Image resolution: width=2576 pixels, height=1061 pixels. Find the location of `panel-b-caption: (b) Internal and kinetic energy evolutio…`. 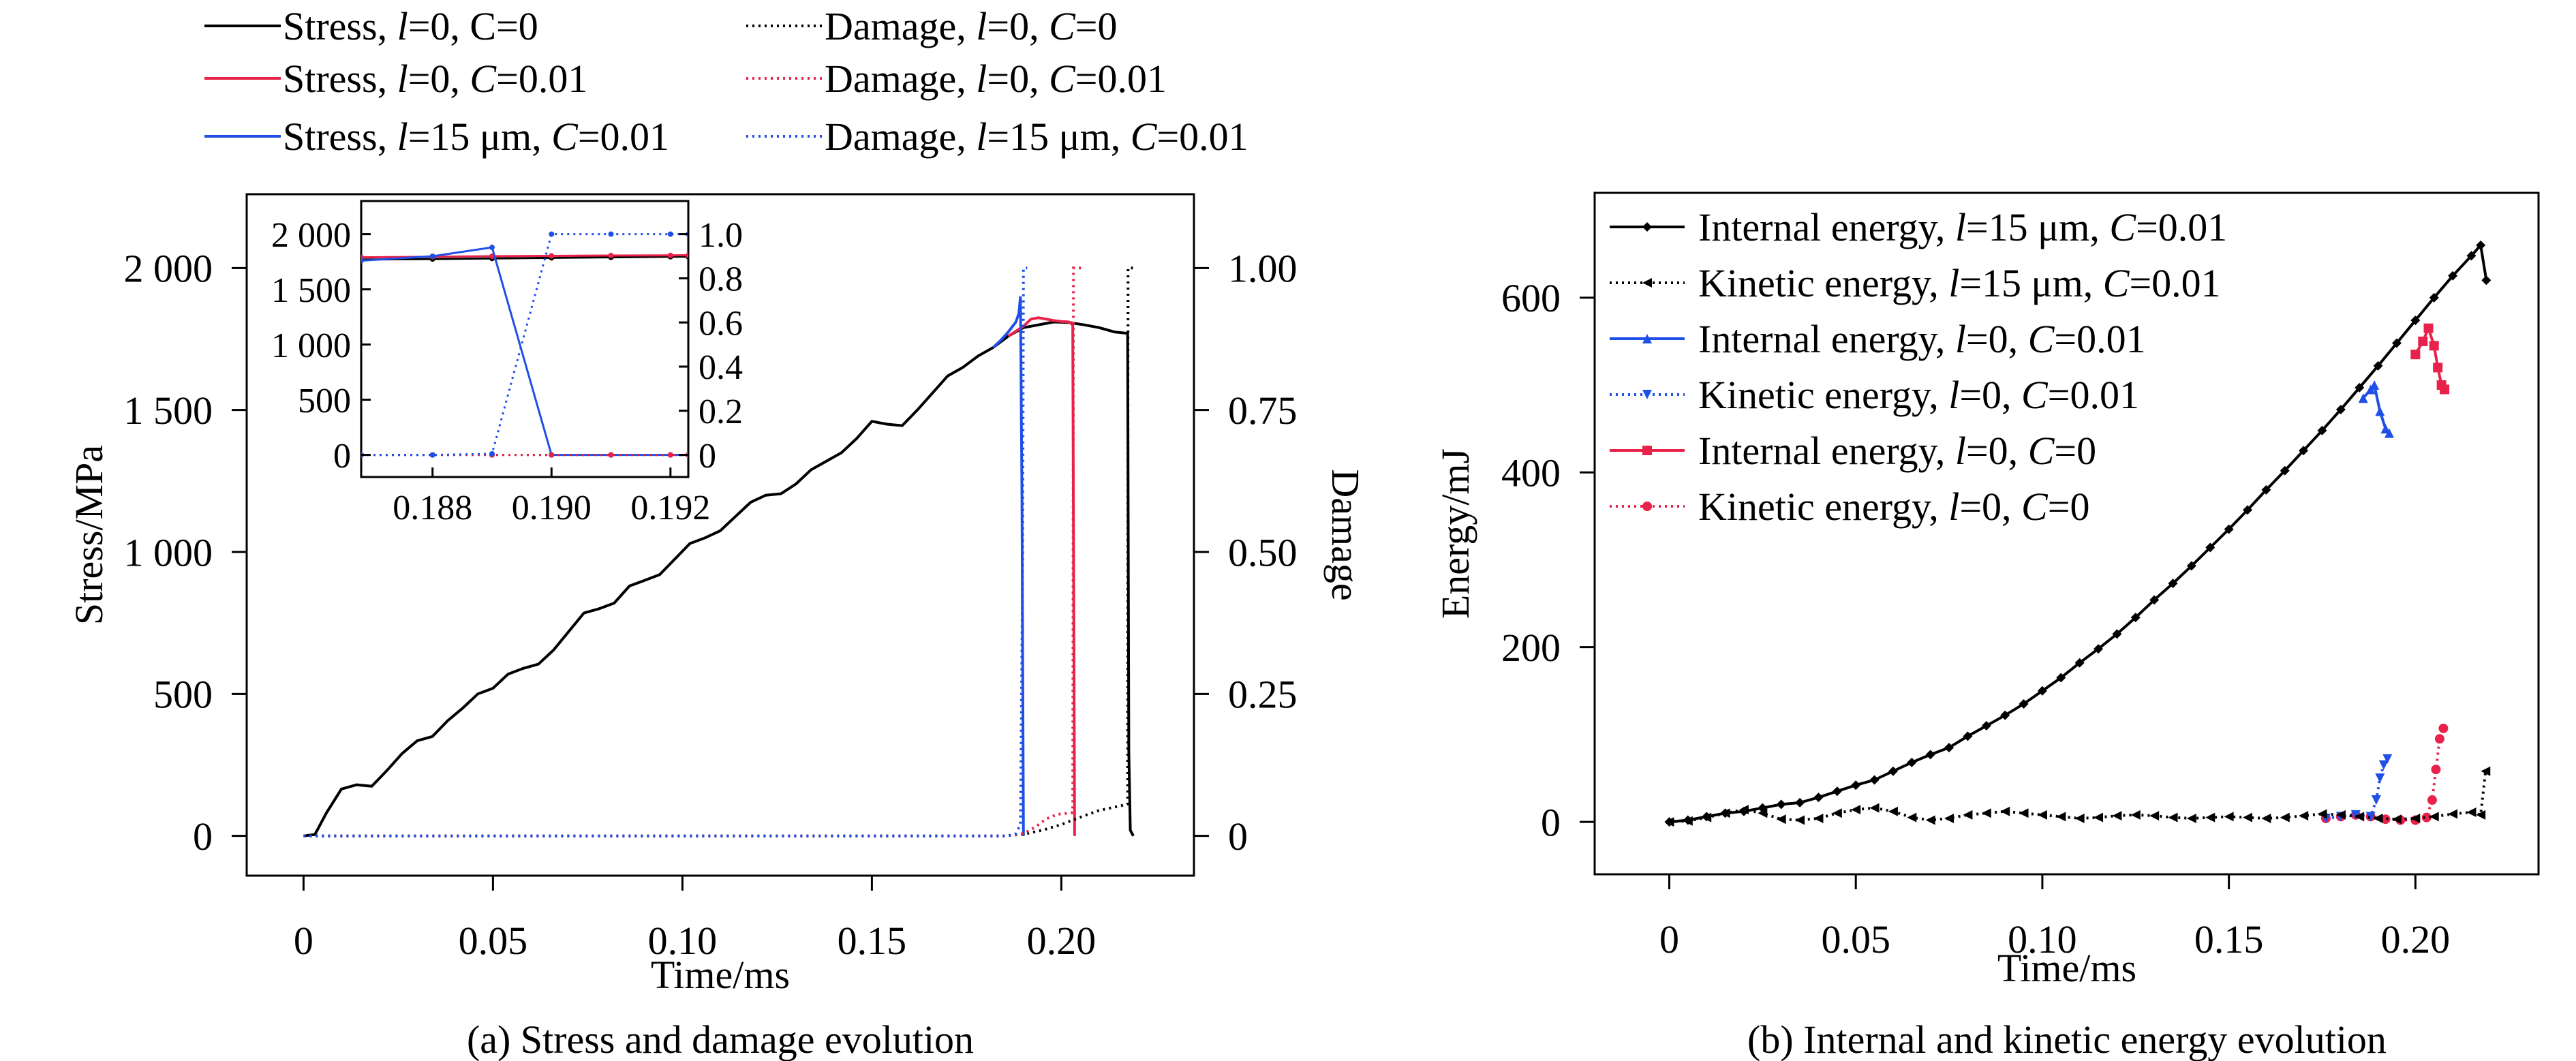

panel-b-caption: (b) Internal and kinetic energy evolutio… is located at coordinates (2067, 1039).